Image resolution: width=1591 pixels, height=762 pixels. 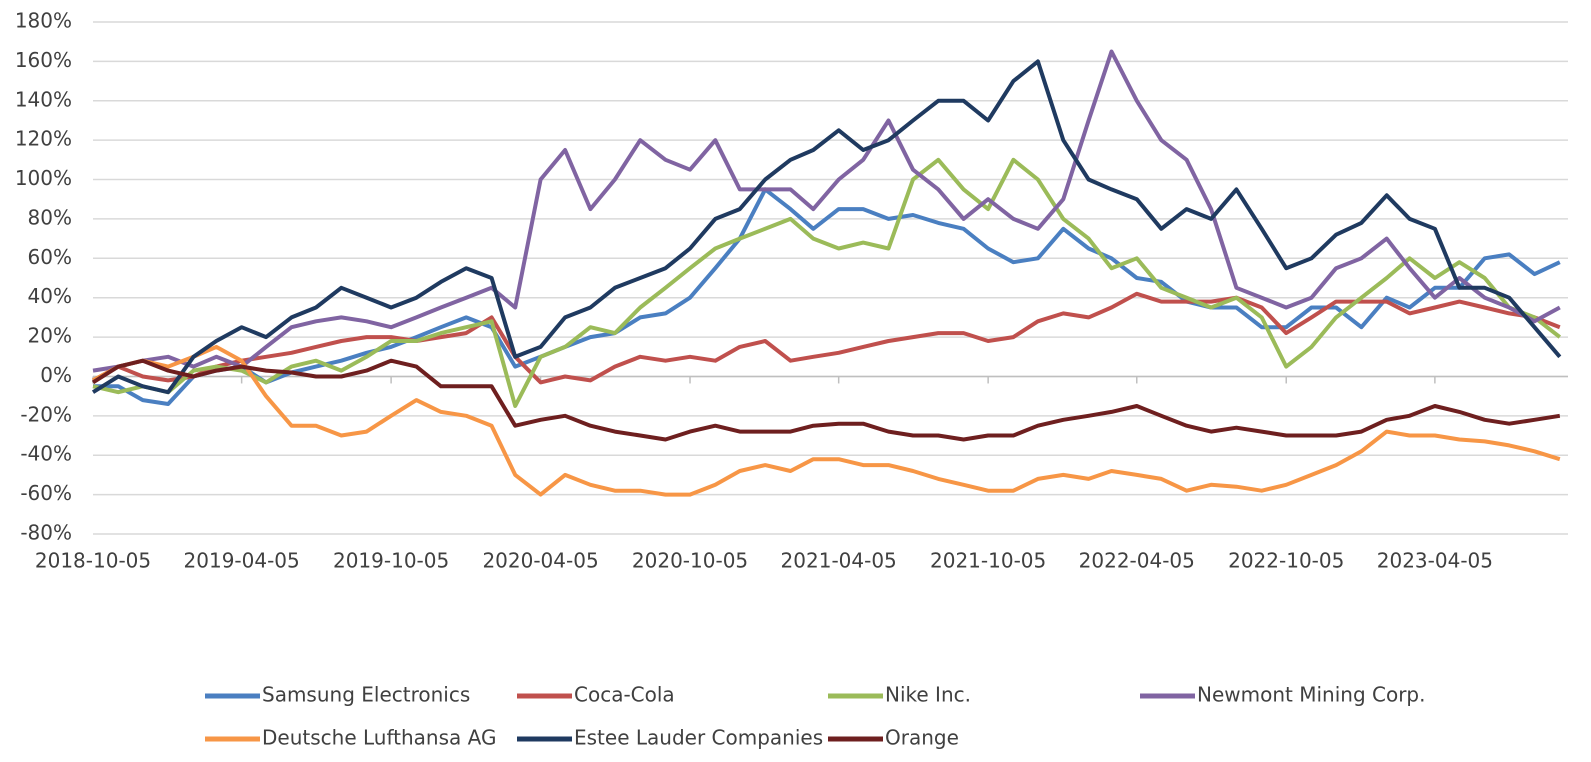 What do you see at coordinates (46, 533) in the screenshot?
I see `y-tick-label: -80%` at bounding box center [46, 533].